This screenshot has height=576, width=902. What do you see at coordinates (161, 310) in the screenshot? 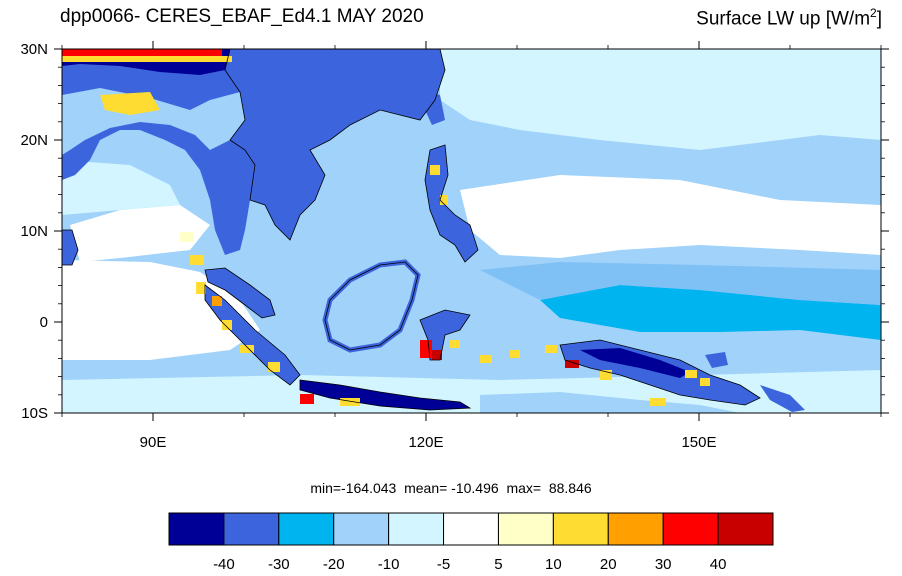
I see `ocean-indian-white` at bounding box center [161, 310].